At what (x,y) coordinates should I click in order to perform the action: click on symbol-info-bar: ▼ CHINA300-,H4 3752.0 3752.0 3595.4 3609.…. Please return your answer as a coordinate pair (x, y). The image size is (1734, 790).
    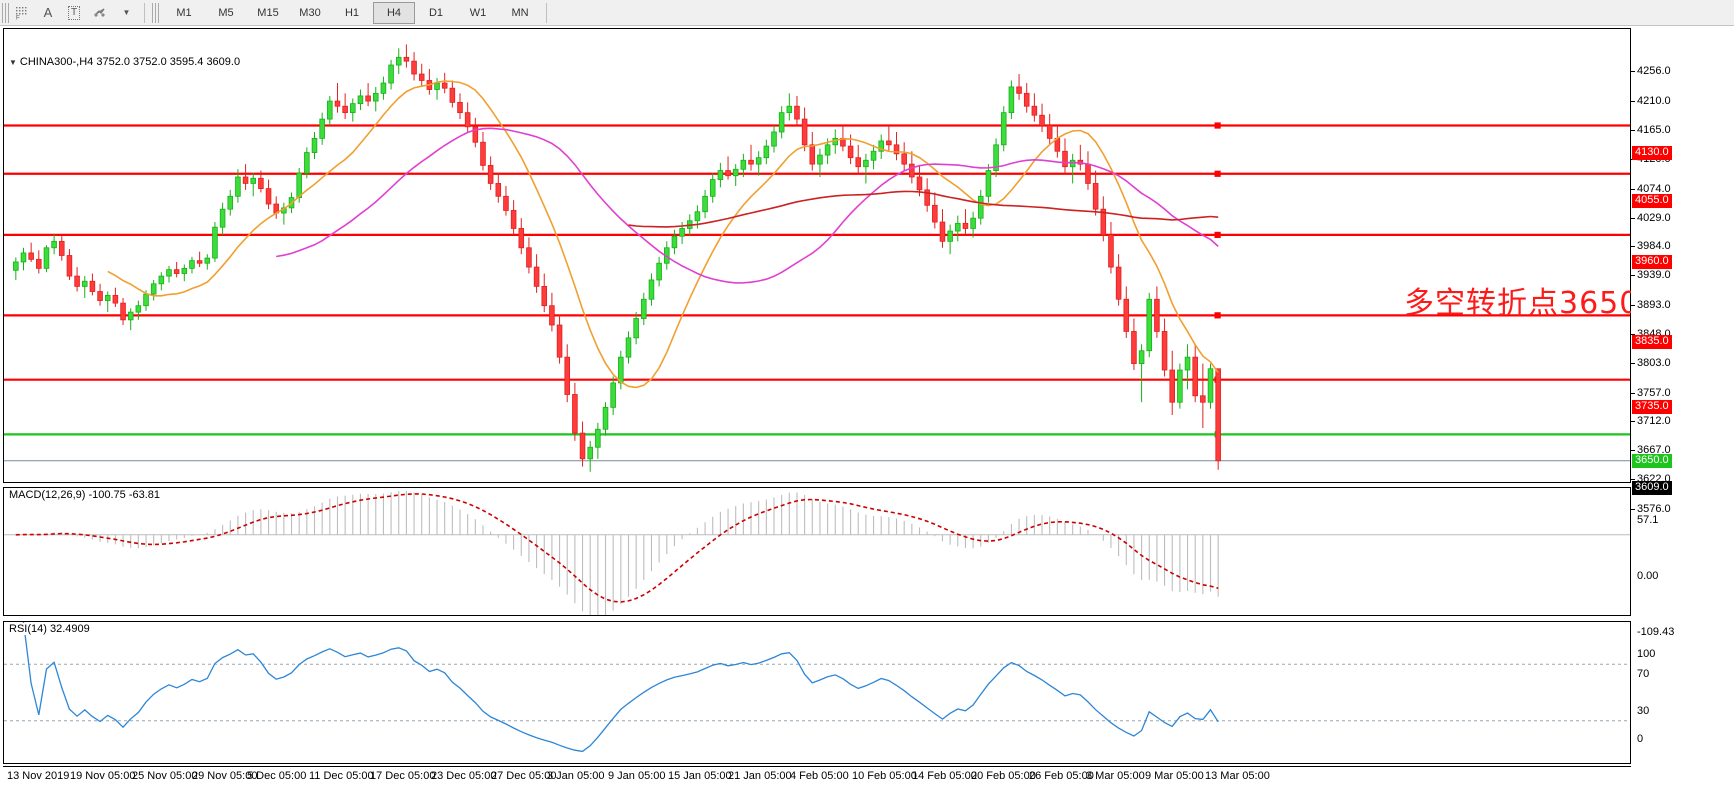
    Looking at the image, I should click on (125, 62).